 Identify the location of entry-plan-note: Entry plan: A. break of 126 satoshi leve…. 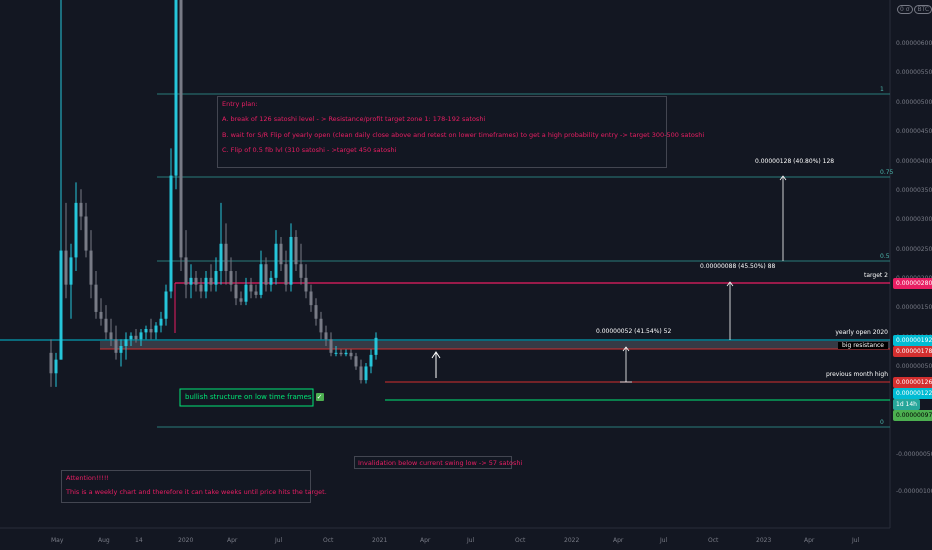
(461, 132).